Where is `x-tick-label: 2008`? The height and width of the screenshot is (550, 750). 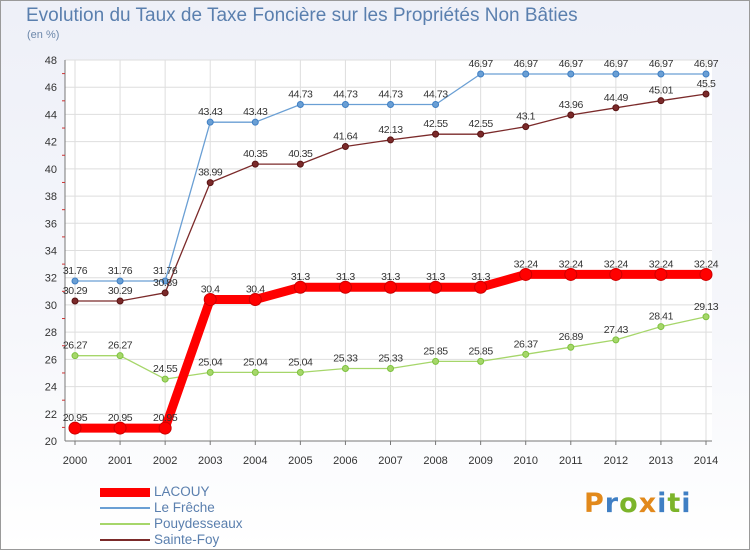 x-tick-label: 2008 is located at coordinates (435, 461).